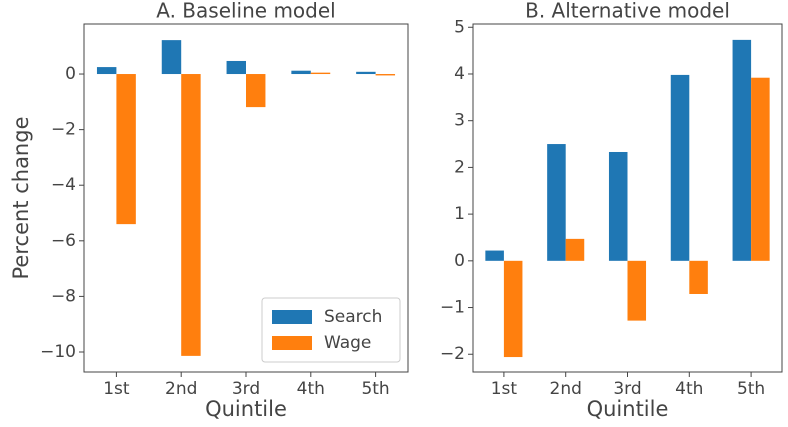 This screenshot has height=427, width=788. I want to click on y-tick-label: −10, so click(58, 352).